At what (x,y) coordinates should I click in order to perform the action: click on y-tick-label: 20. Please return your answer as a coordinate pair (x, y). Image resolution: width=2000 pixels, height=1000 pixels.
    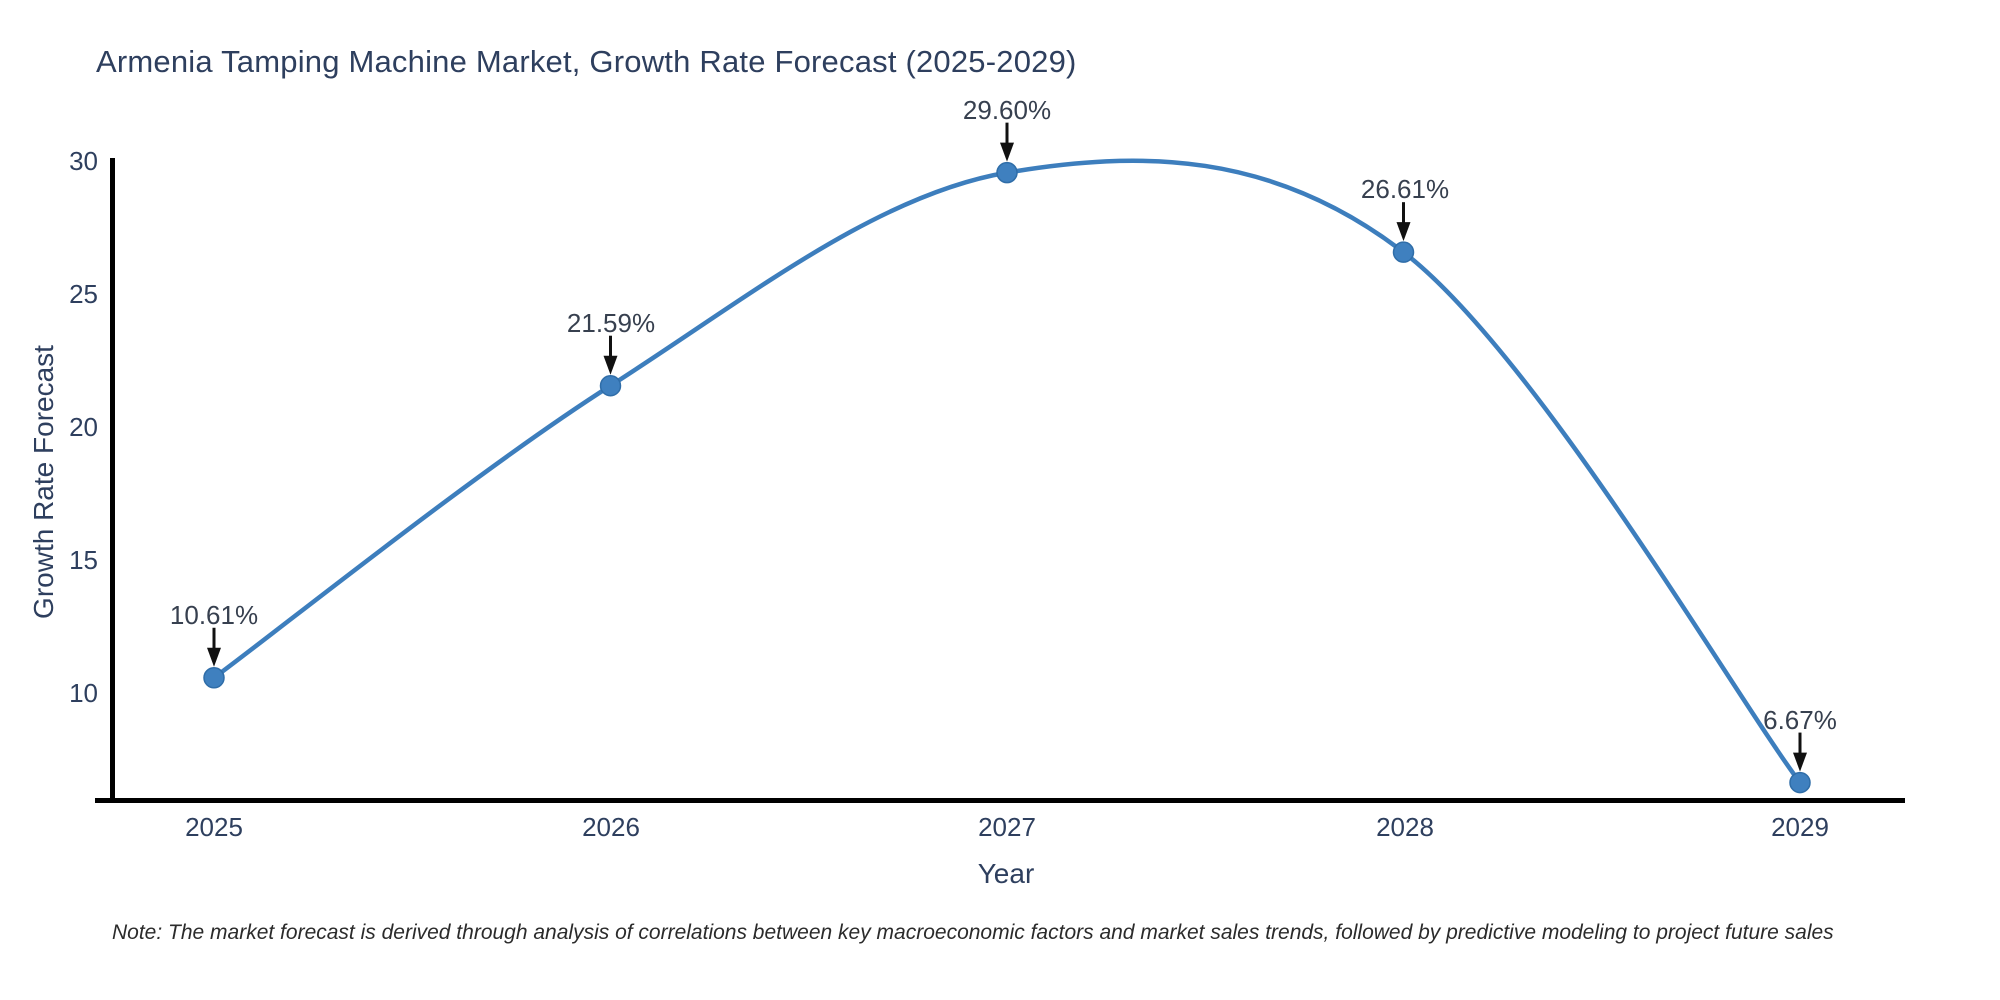
    Looking at the image, I should click on (83, 427).